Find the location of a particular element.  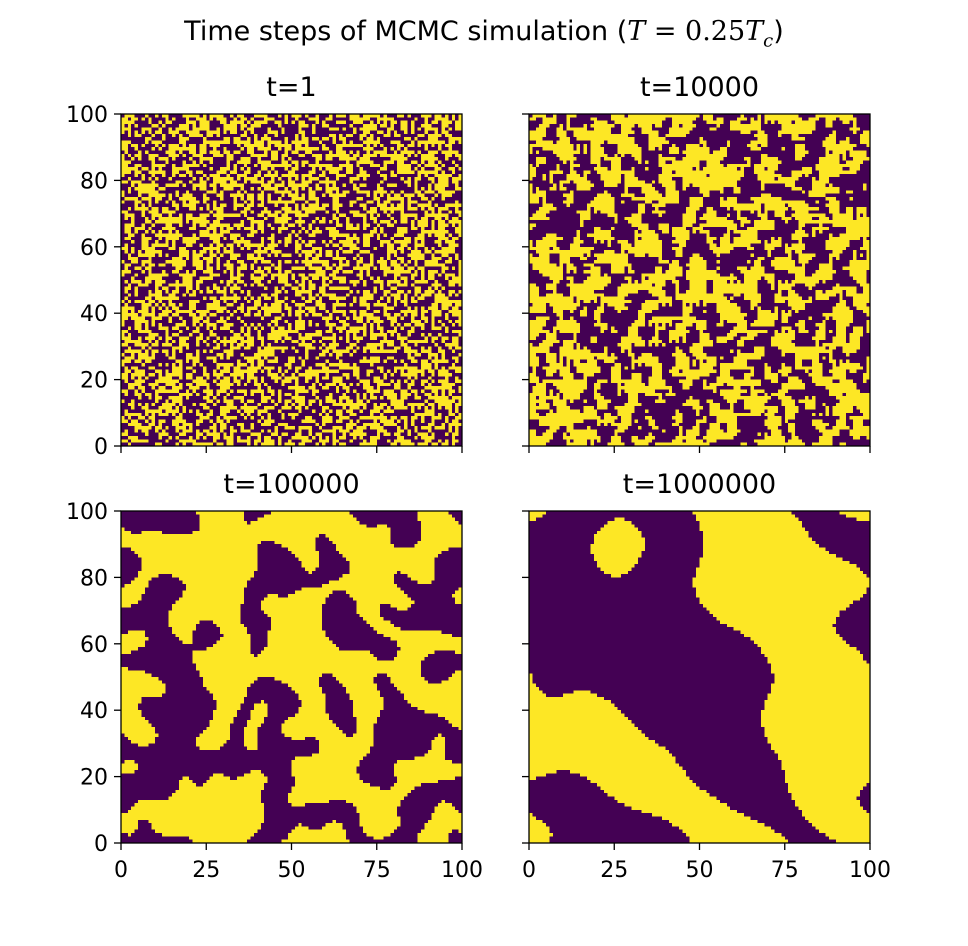

subplot-title: t=100000 is located at coordinates (291, 484).